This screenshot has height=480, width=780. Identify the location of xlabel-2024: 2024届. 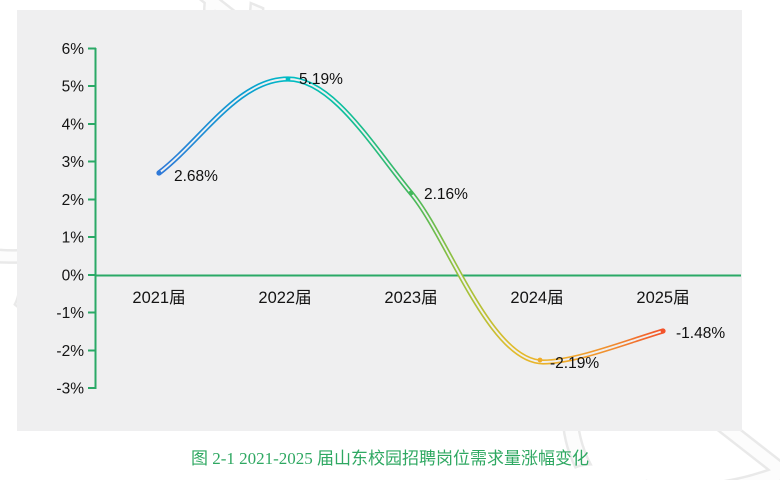
(536, 298).